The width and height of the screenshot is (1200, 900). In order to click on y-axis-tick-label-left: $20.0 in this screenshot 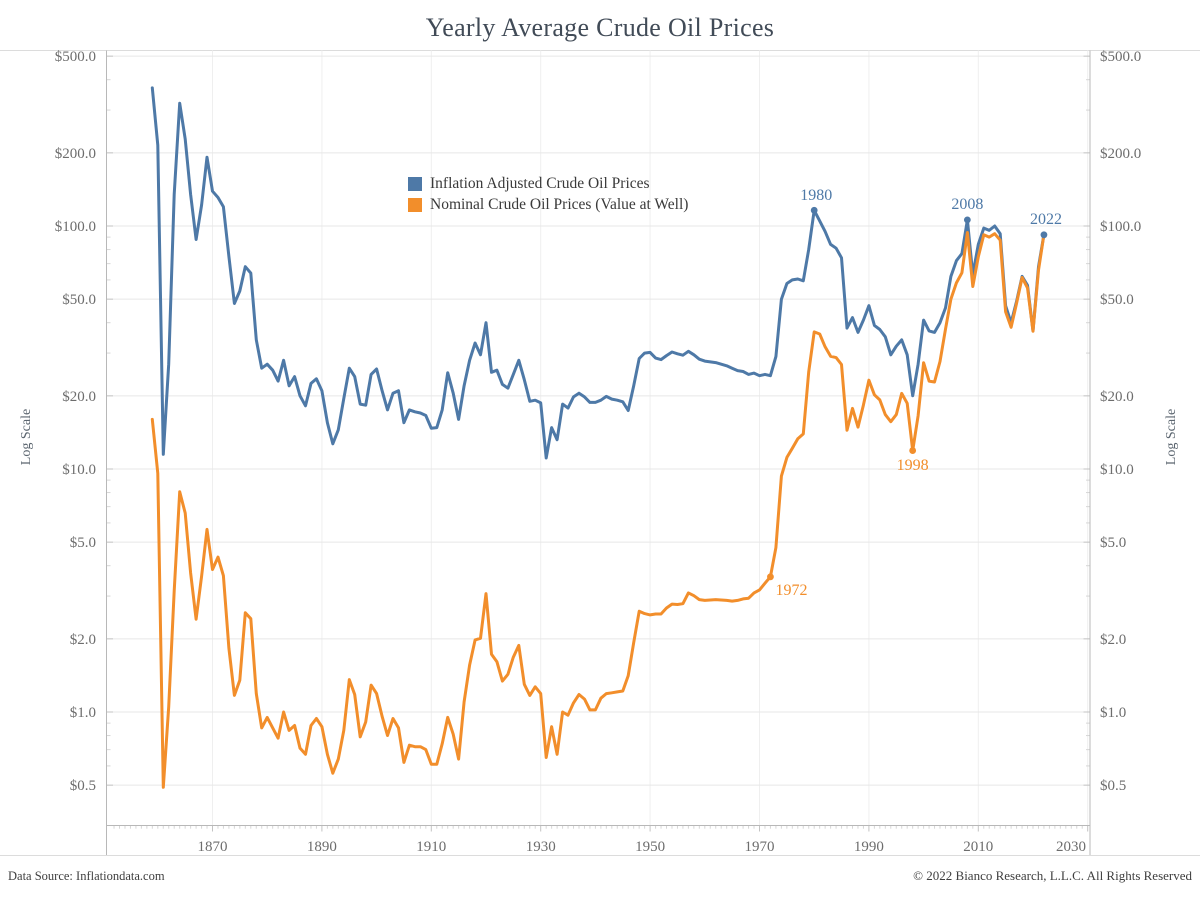, I will do `click(79, 397)`.